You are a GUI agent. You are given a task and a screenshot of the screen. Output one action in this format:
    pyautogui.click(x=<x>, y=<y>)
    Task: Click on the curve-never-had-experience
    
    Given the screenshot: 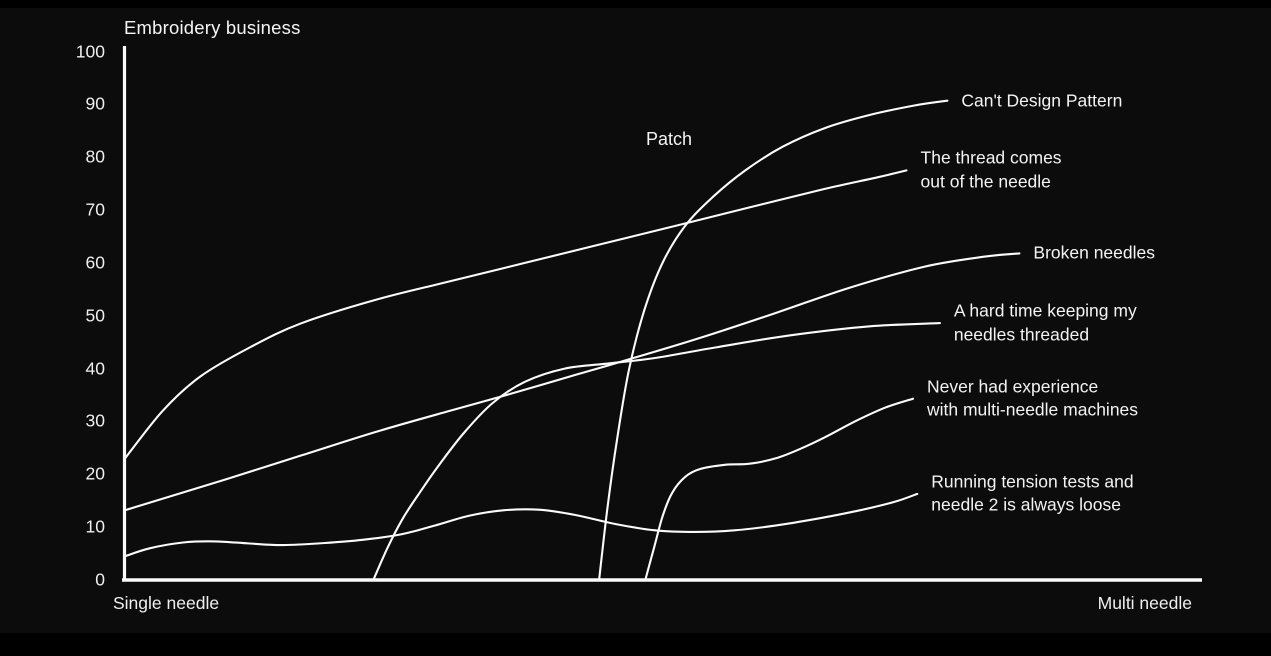 What is the action you would take?
    pyautogui.click(x=779, y=489)
    